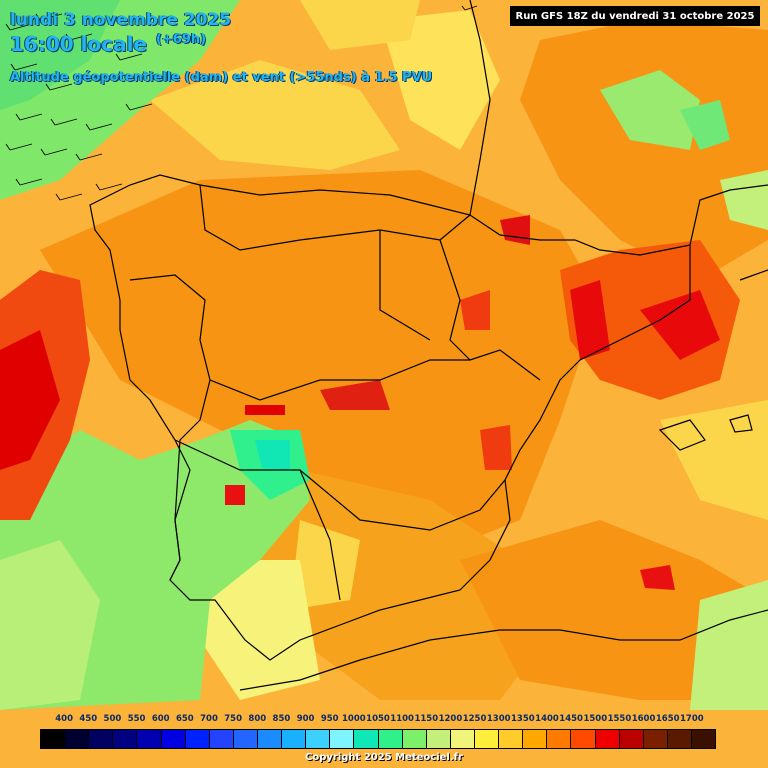 Image resolution: width=768 pixels, height=768 pixels. What do you see at coordinates (121, 20) in the screenshot?
I see `forecast-date: lundi 3 novembre 2025` at bounding box center [121, 20].